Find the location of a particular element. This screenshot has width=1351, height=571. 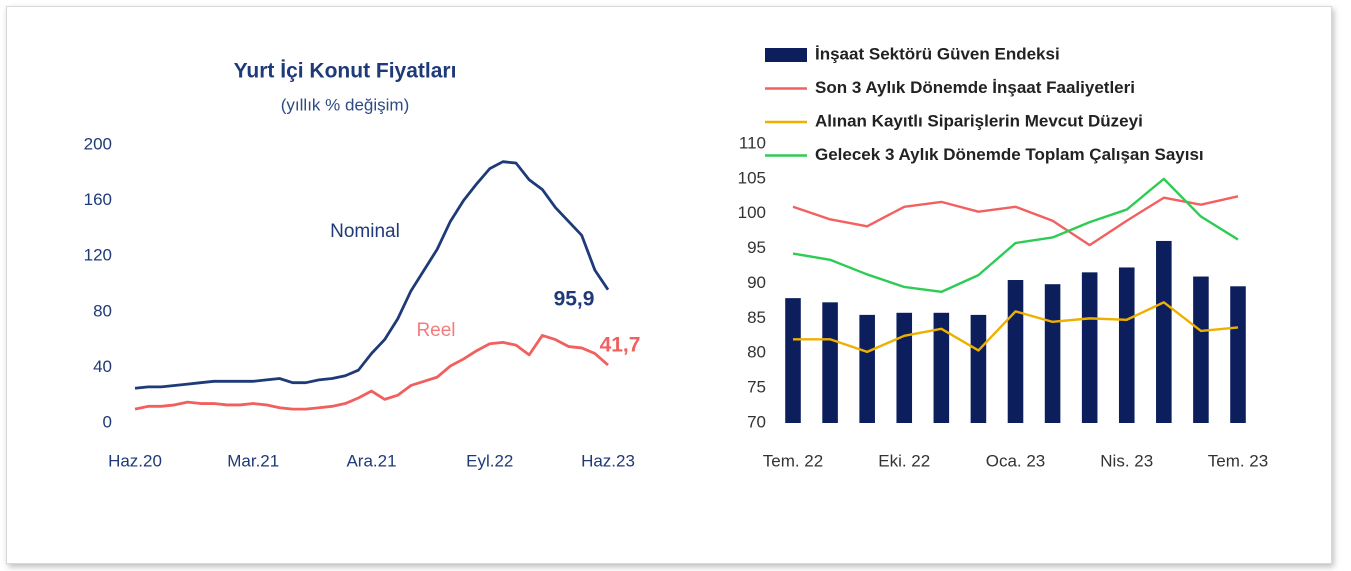

y-tick-label: 95 is located at coordinates (756, 247).